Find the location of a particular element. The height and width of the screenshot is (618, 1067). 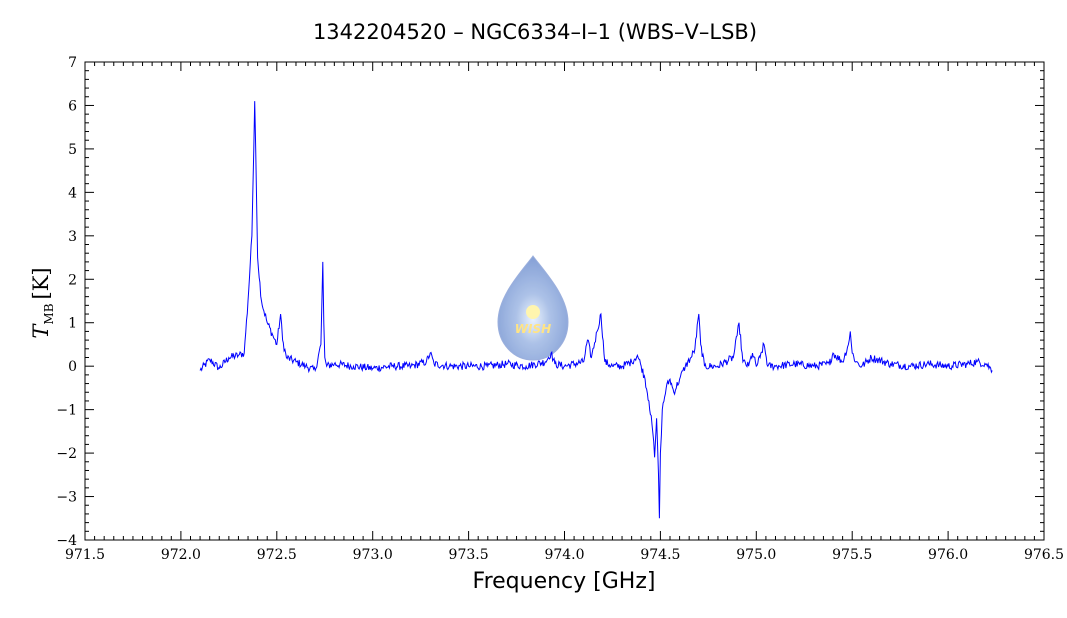

x-tick-label: 972.5 is located at coordinates (277, 555).